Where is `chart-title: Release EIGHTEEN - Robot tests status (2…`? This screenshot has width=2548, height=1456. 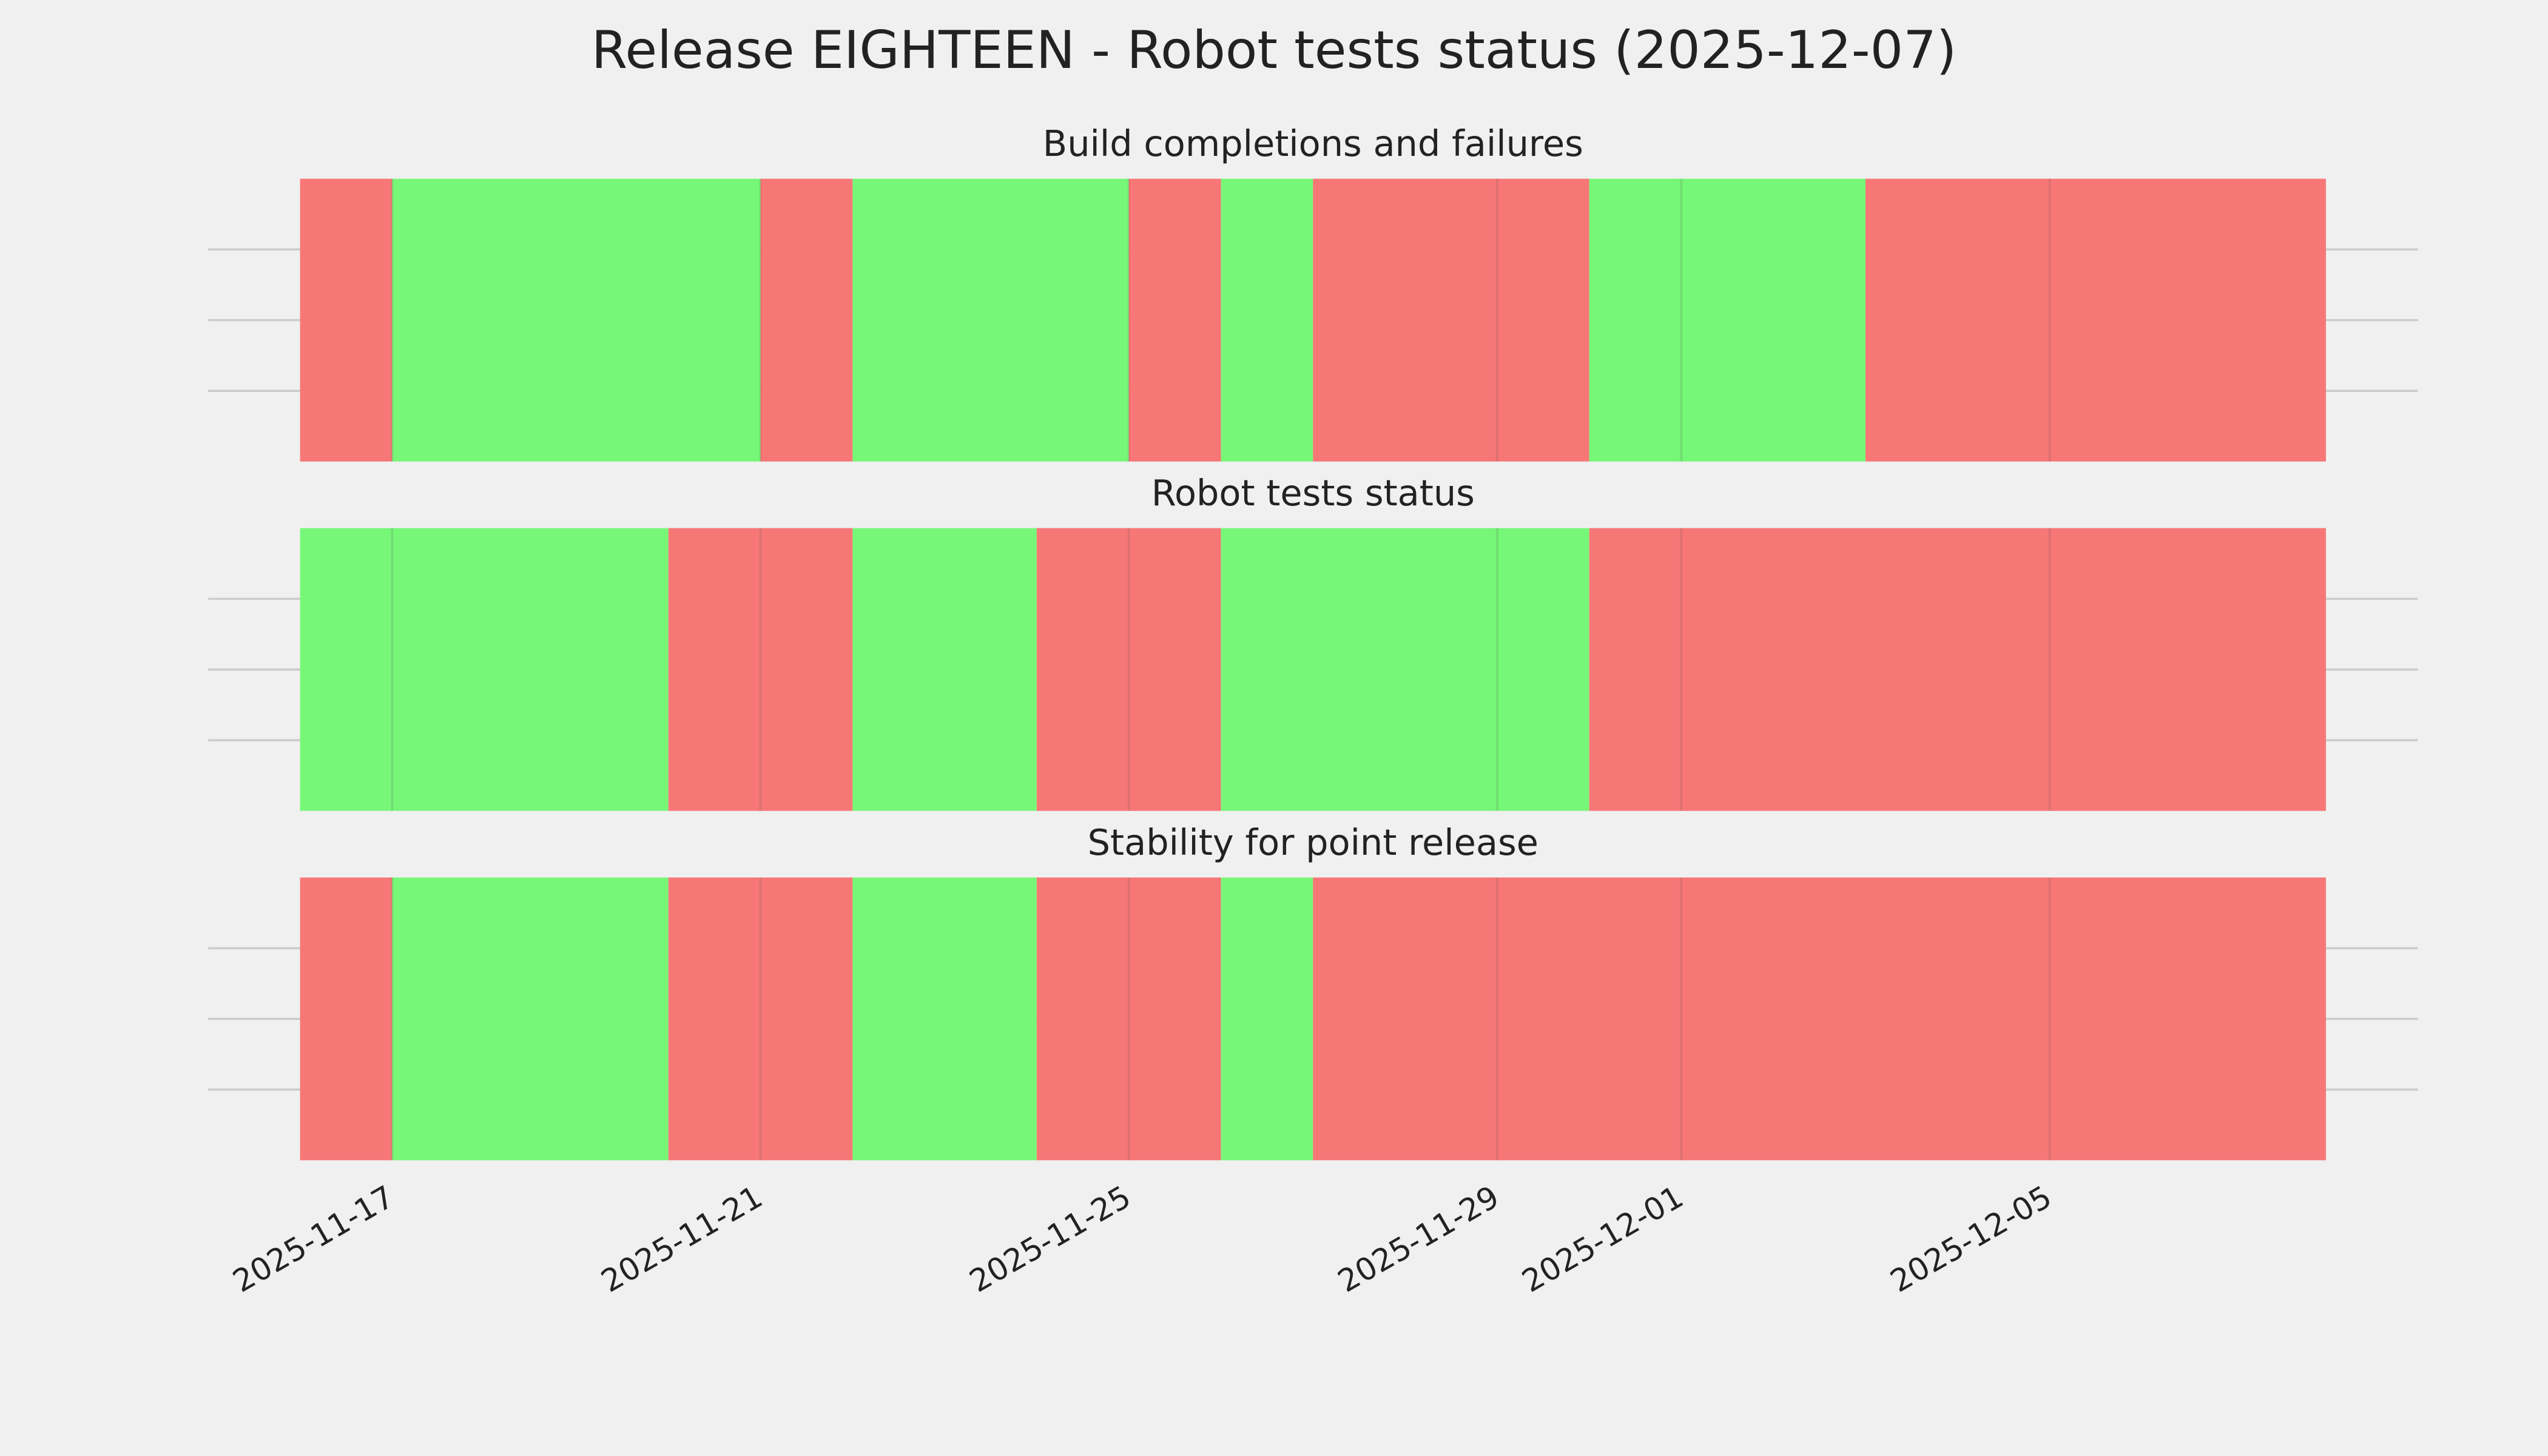
chart-title: Release EIGHTEEN - Robot tests status (2… is located at coordinates (1274, 50).